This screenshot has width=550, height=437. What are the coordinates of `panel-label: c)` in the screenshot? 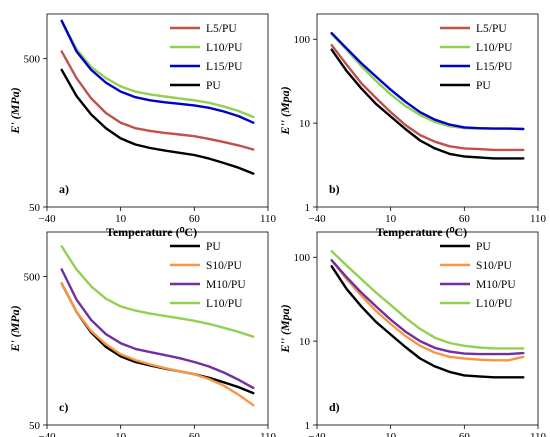 It's located at (63, 407).